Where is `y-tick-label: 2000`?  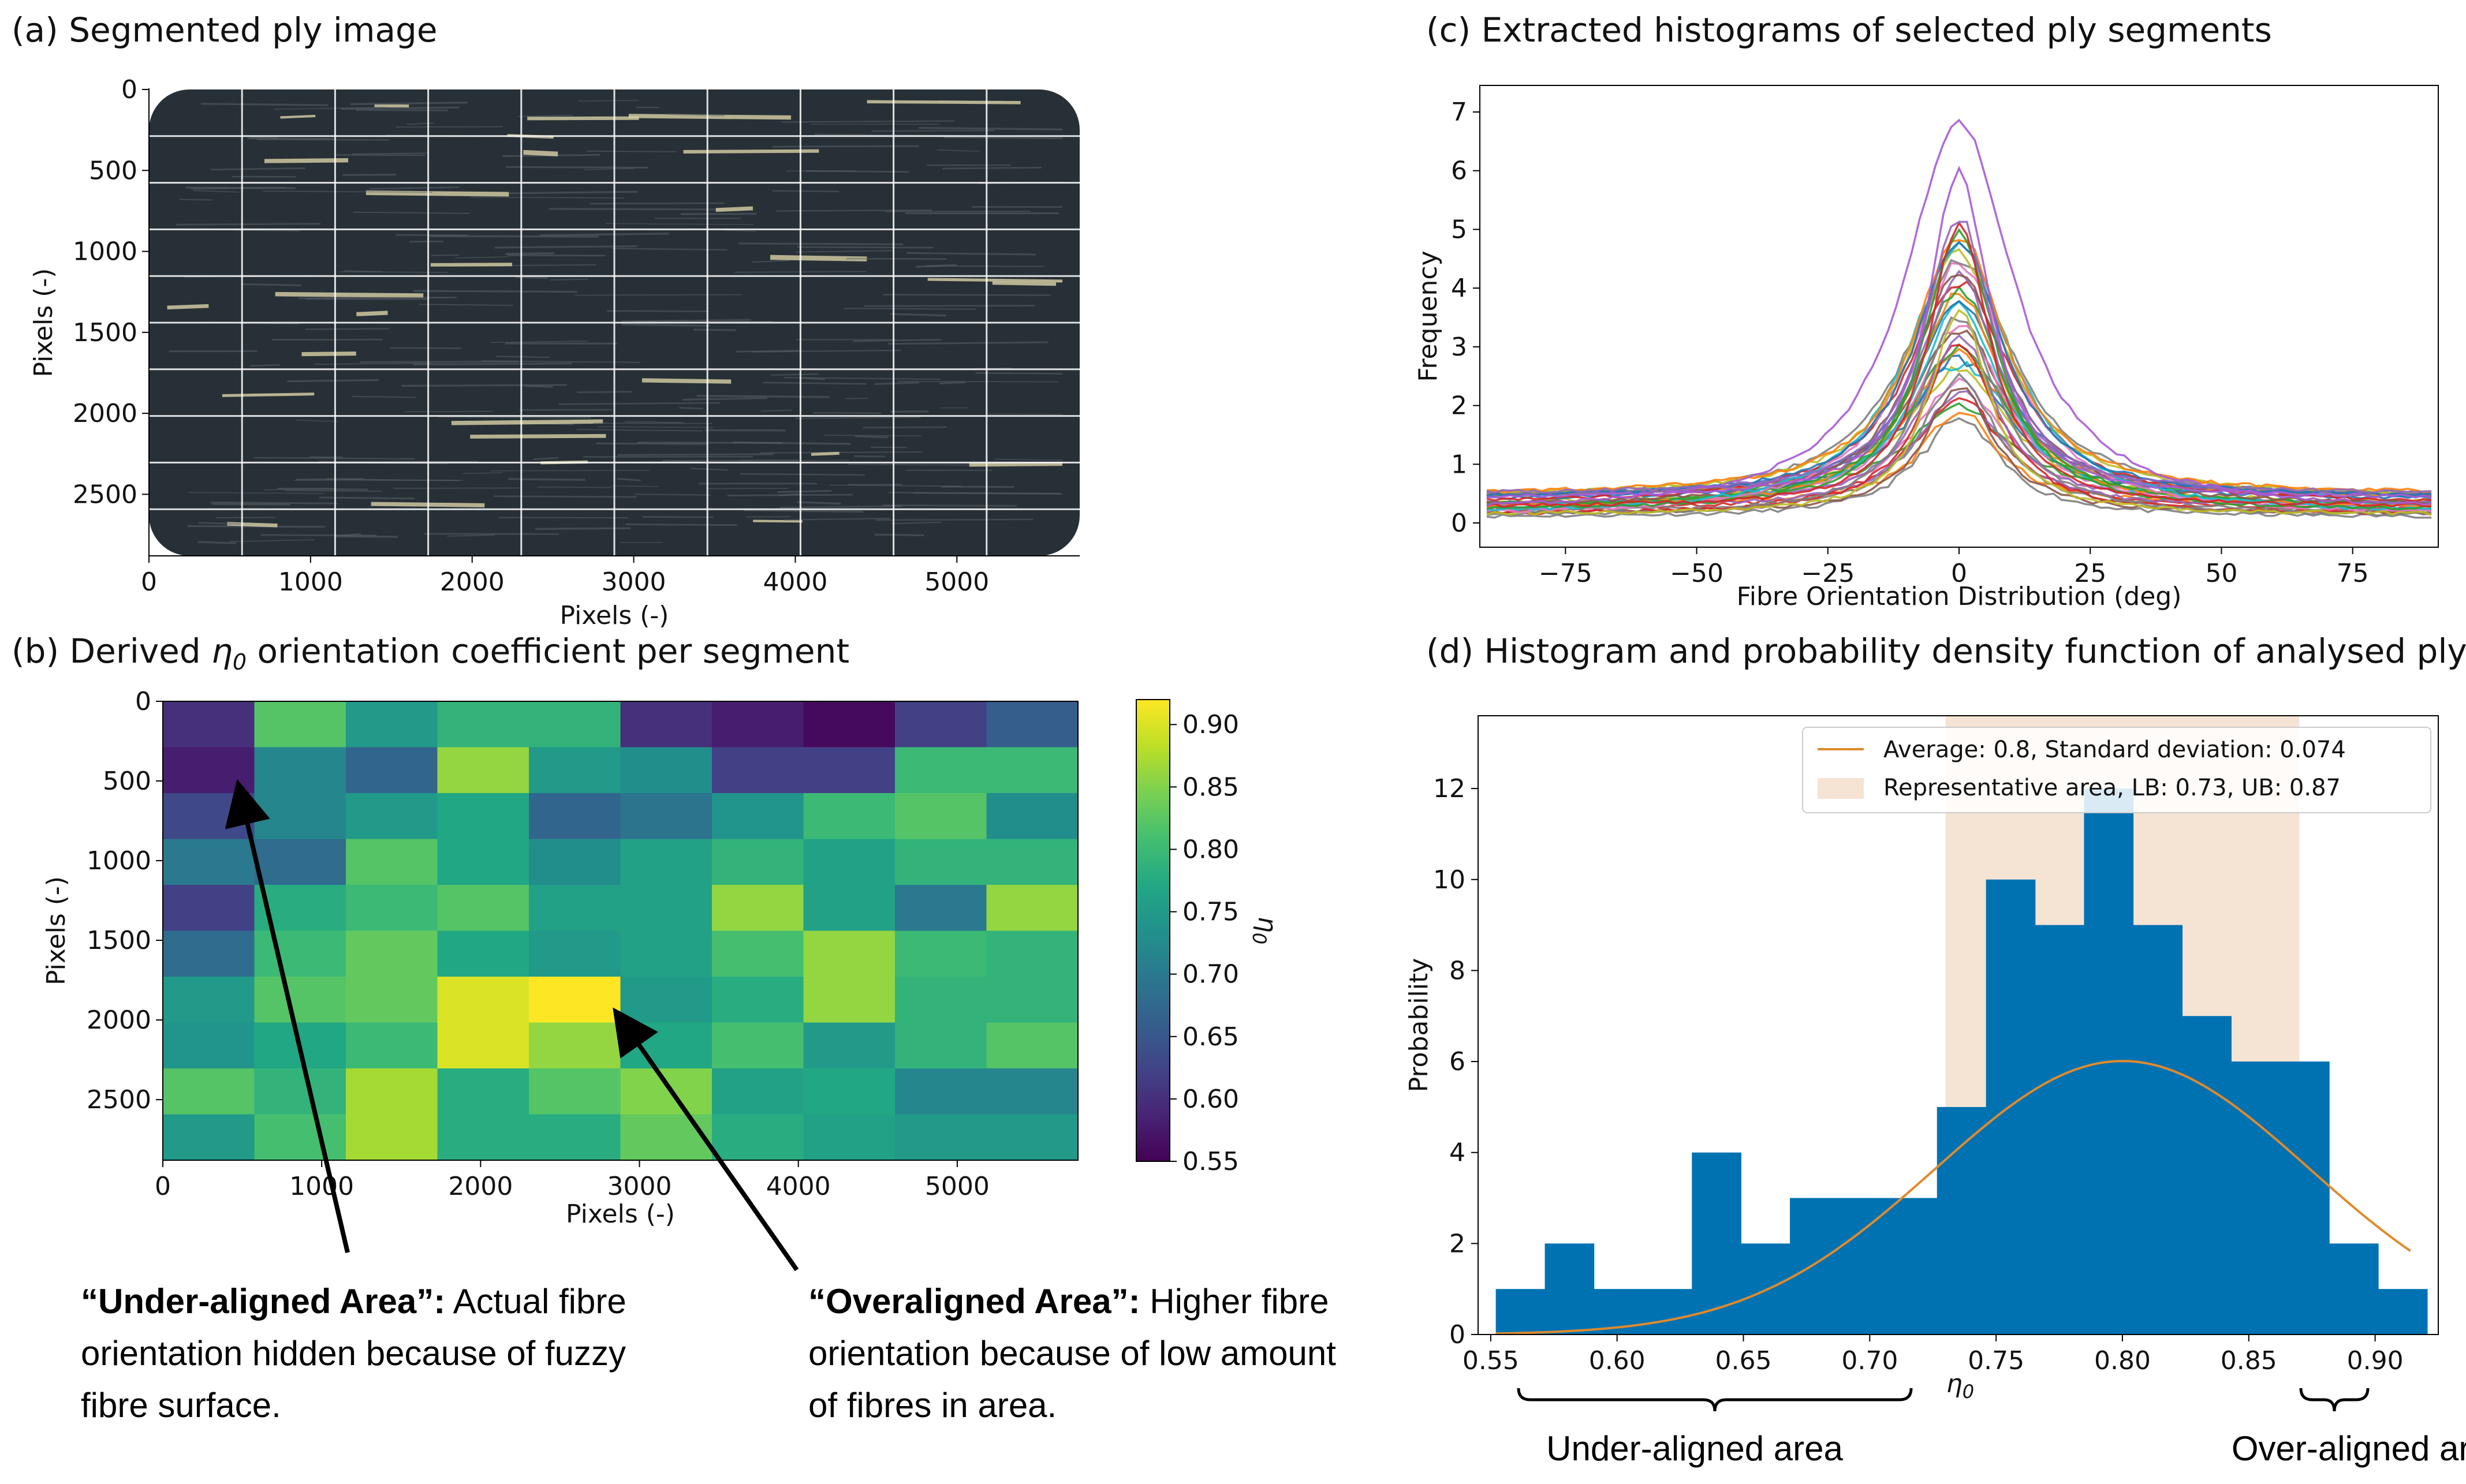
y-tick-label: 2000 is located at coordinates (105, 414).